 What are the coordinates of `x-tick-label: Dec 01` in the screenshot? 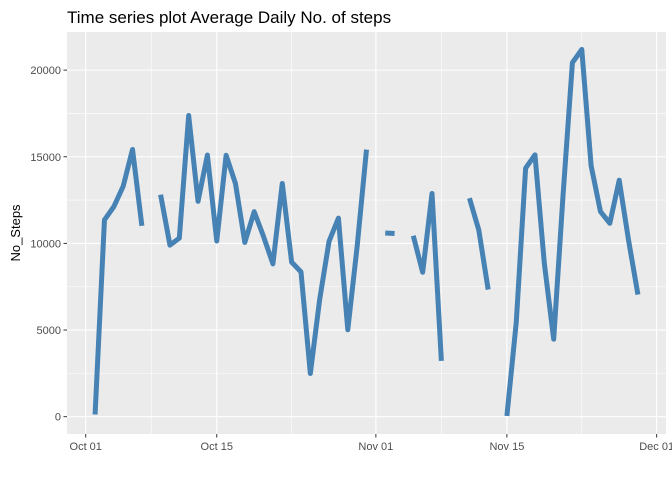 It's located at (655, 447).